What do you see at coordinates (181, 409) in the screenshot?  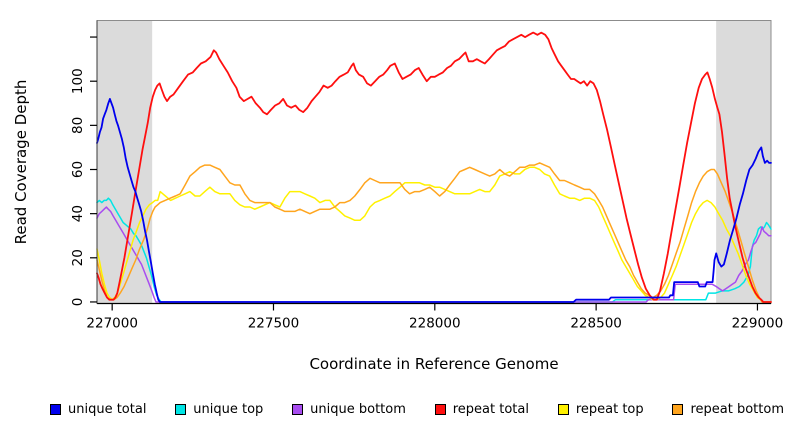 I see `legend-swatch-unique-top` at bounding box center [181, 409].